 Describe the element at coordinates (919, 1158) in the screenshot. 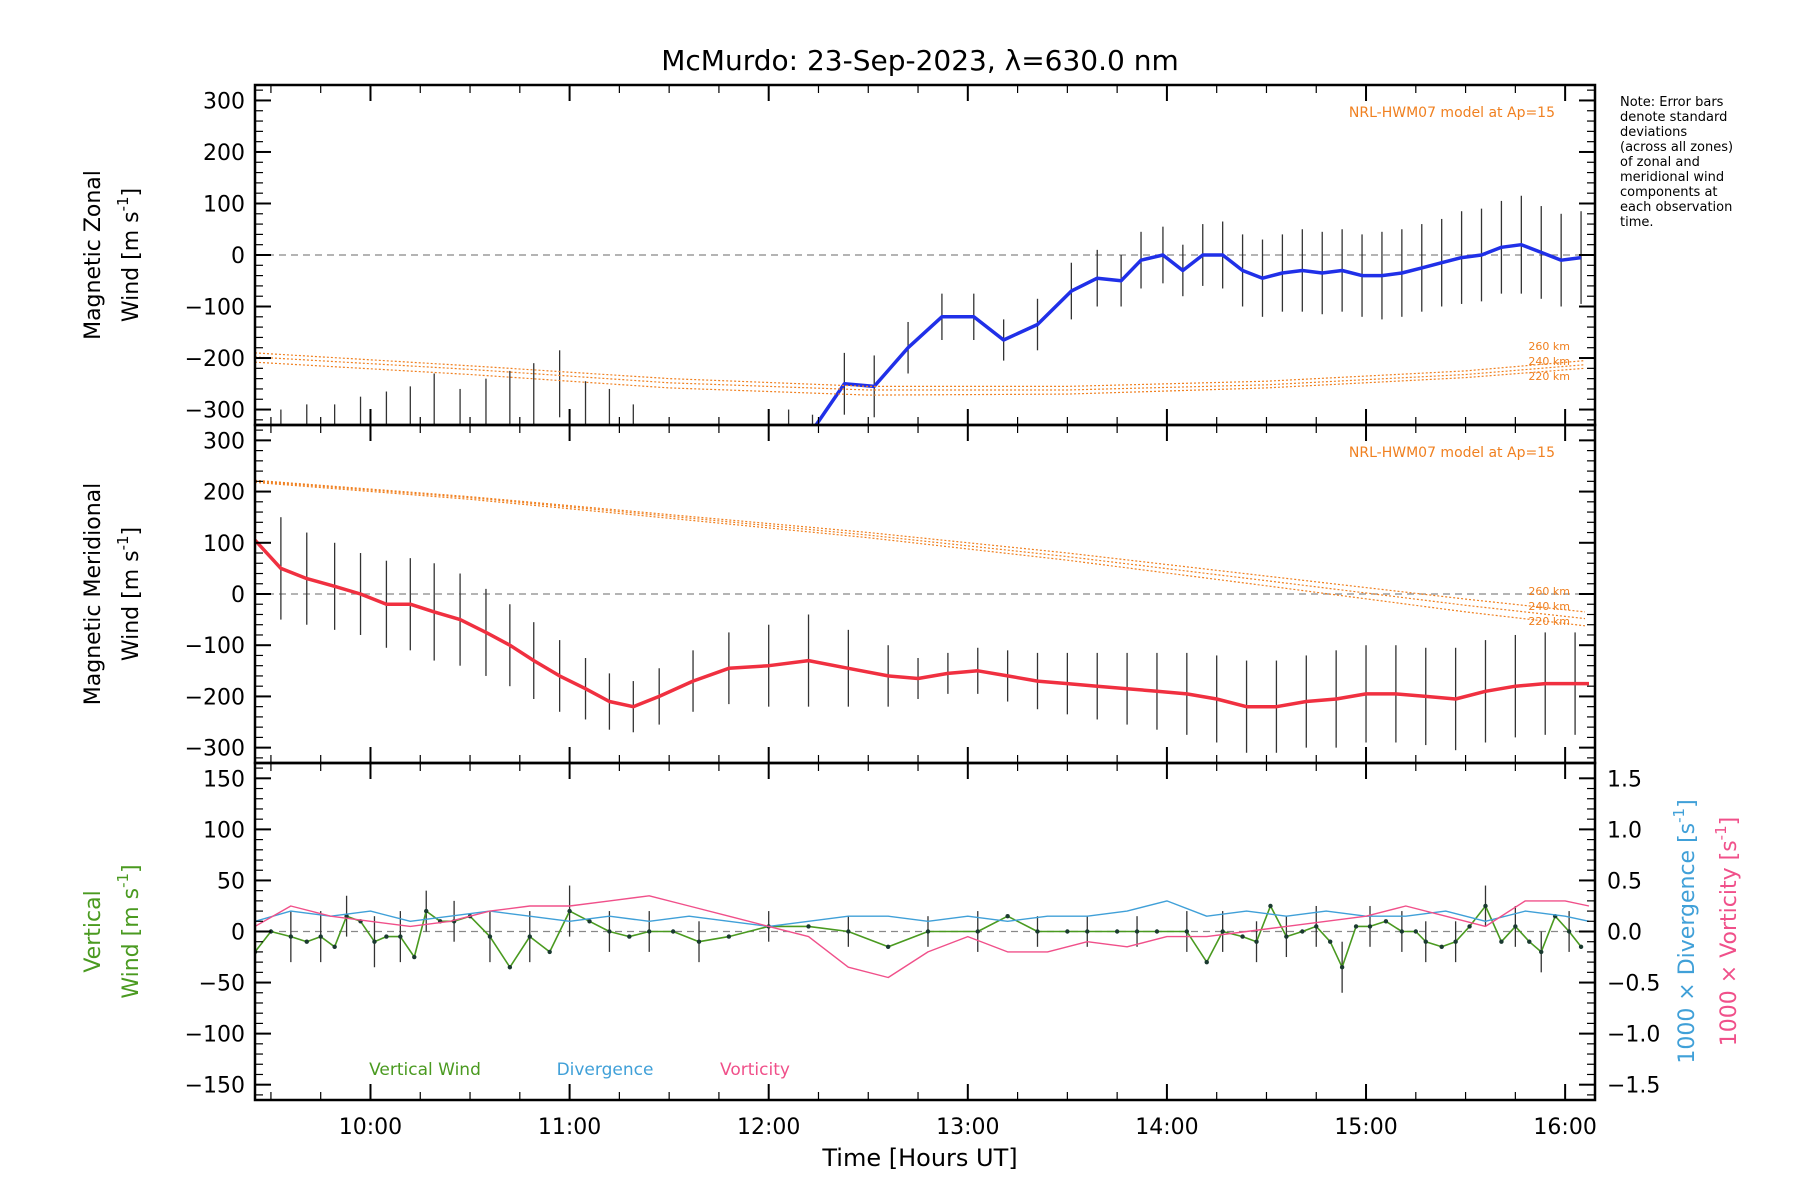

I see `x-axis-label: Time [Hours UT]` at that location.